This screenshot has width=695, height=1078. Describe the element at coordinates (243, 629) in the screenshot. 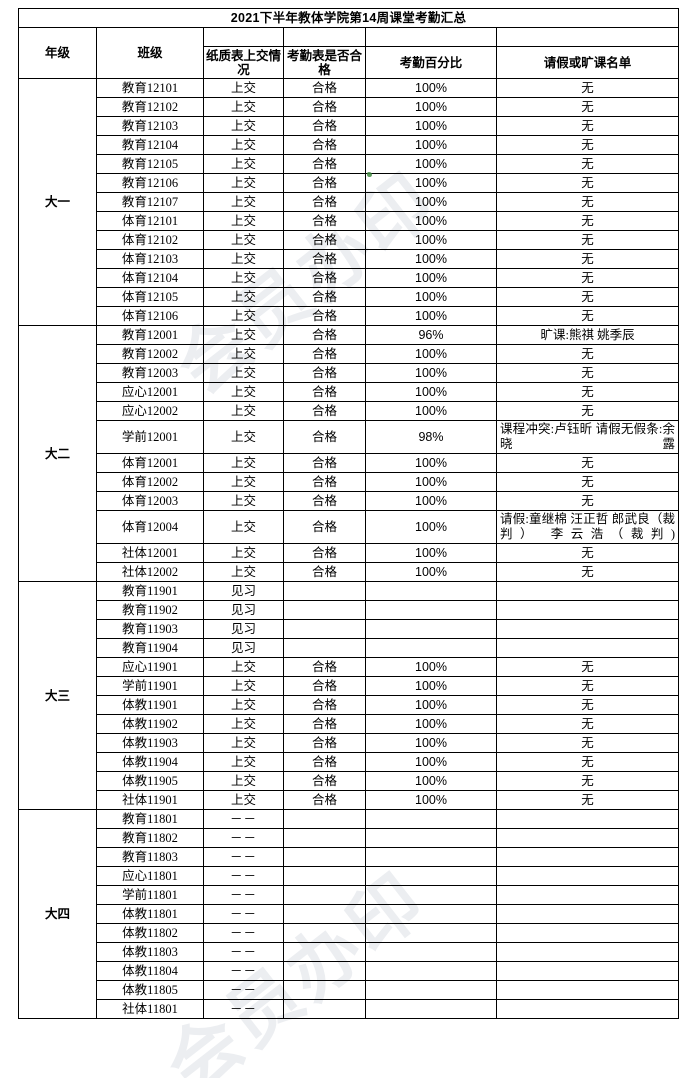

I see `paper-submission-cell: 见习` at that location.